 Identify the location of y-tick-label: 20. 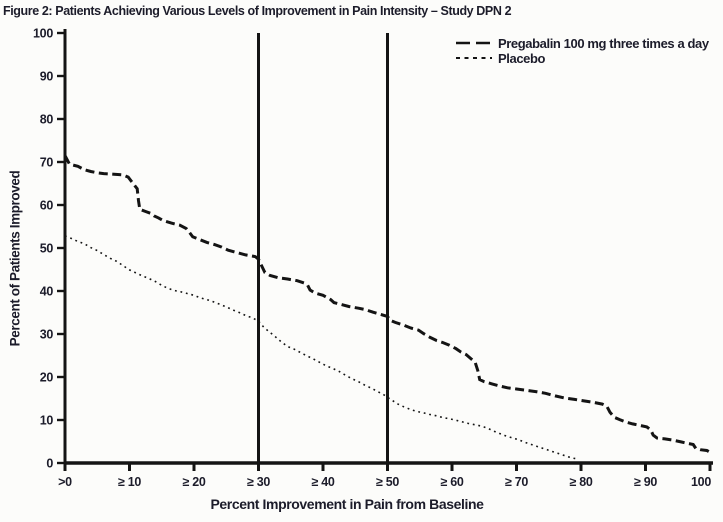
(47, 378).